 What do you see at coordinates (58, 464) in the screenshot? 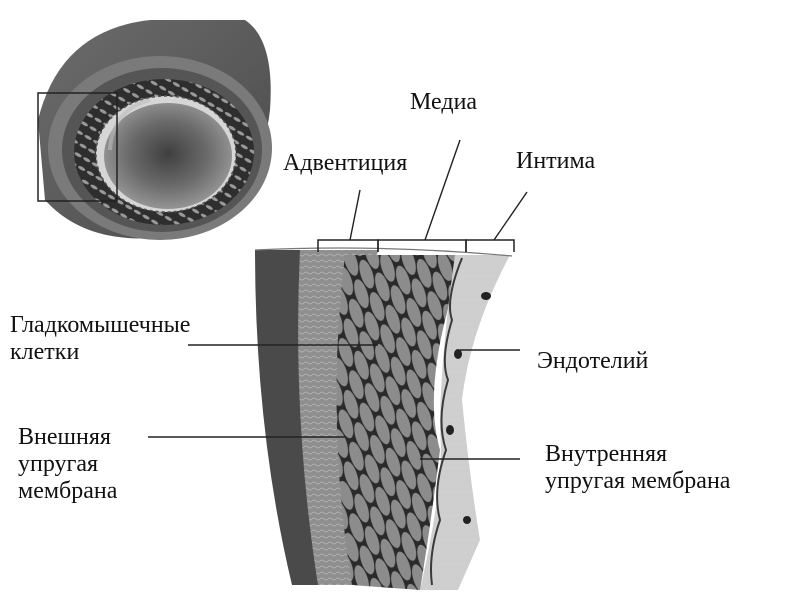
I see `label-external-elastic-line2: упругая` at bounding box center [58, 464].